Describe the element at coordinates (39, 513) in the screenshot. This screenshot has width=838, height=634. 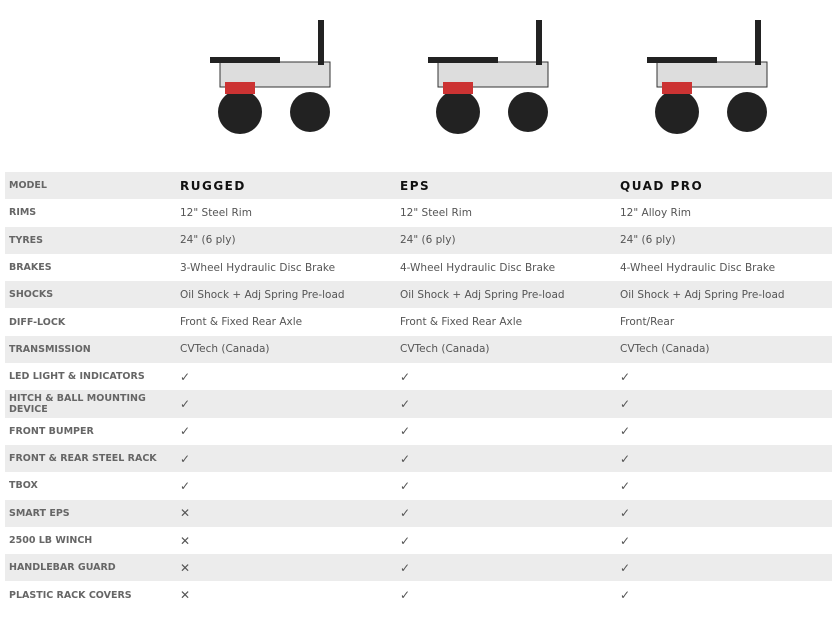
I see `row-label: SMART EPS` at that location.